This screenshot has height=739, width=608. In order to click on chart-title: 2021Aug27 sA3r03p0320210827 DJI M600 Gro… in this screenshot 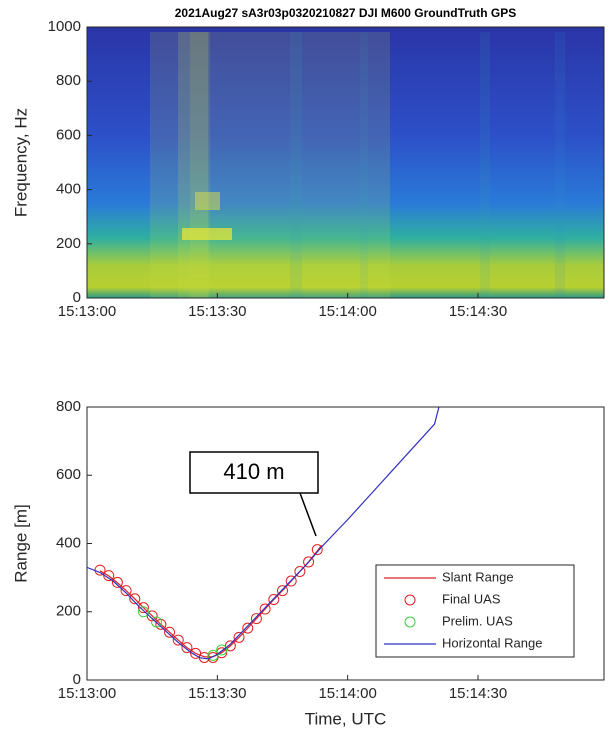, I will do `click(346, 13)`.